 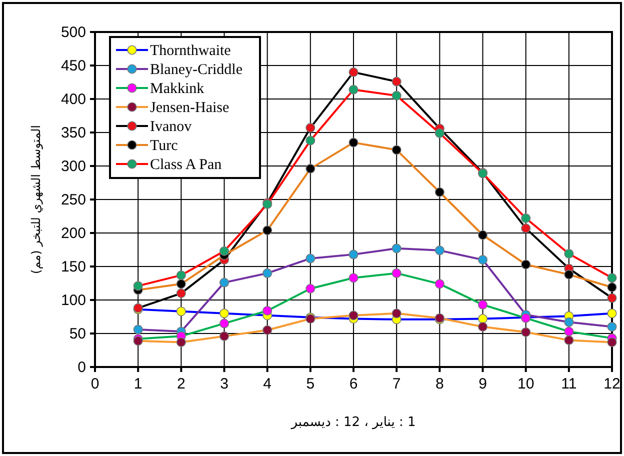 I want to click on legend-label: Blaney-Criddle, so click(x=196, y=70).